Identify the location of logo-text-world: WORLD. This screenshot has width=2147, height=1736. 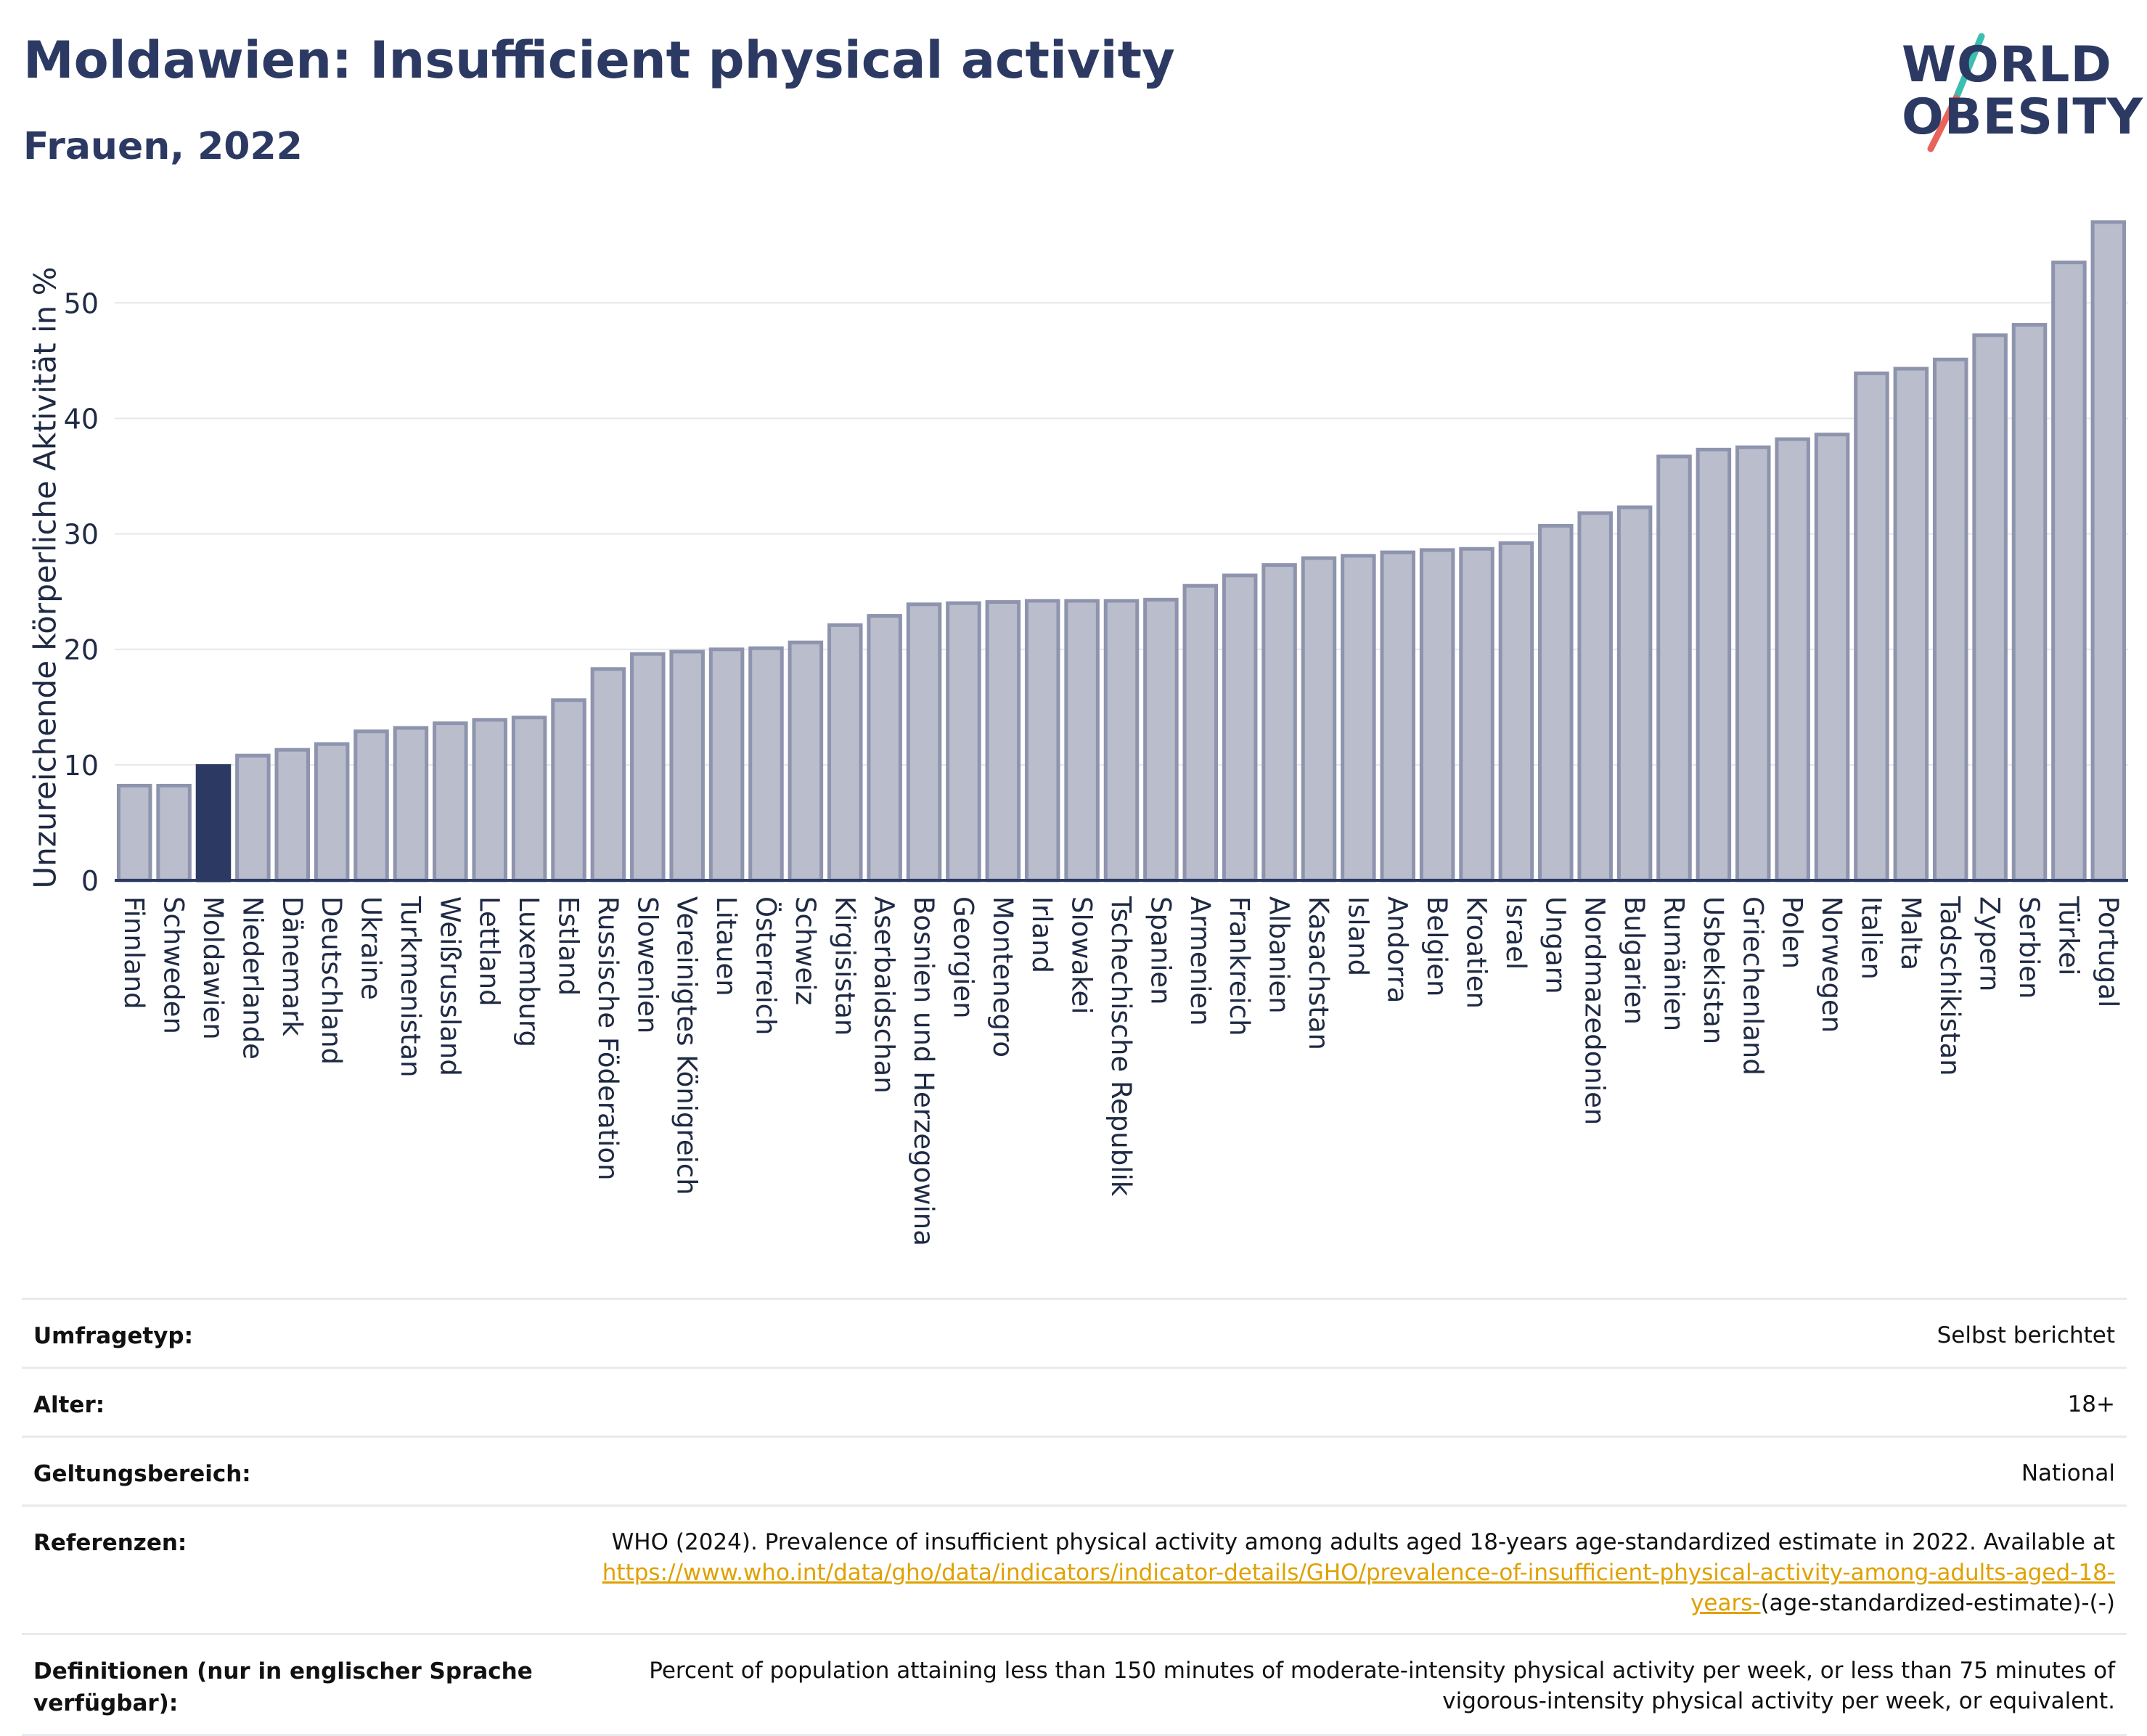
(2007, 65).